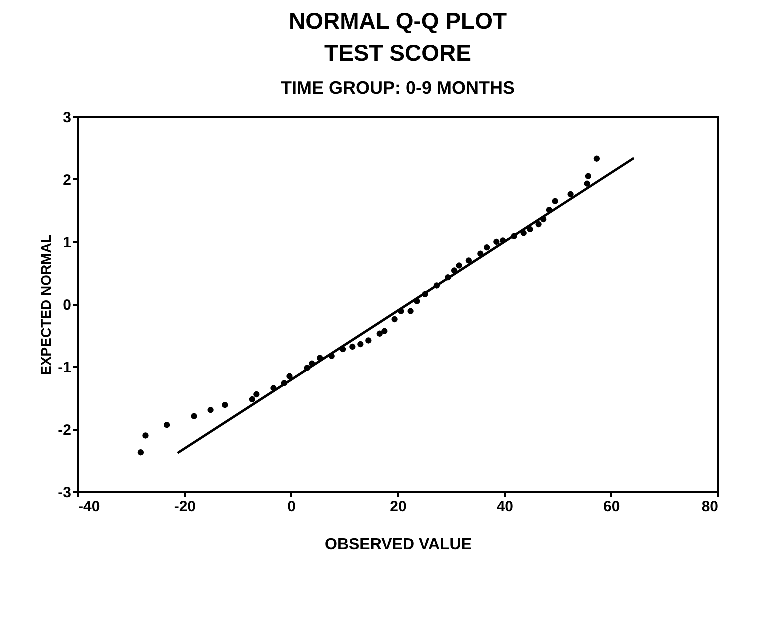 The image size is (774, 621). I want to click on x-tick-label: 40, so click(505, 507).